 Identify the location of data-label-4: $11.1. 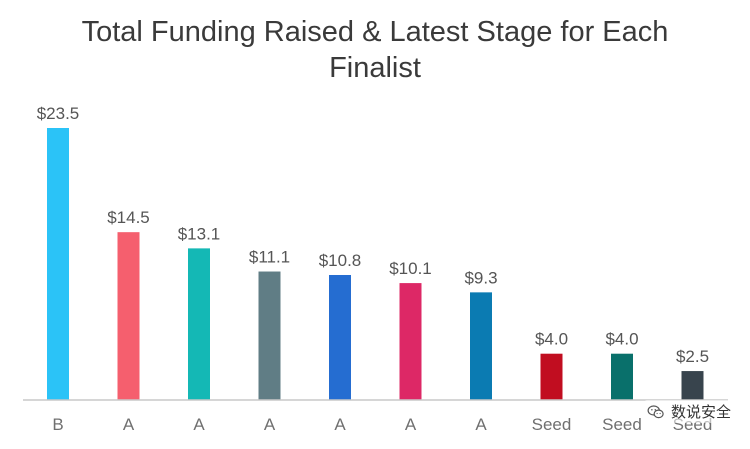
(269, 257).